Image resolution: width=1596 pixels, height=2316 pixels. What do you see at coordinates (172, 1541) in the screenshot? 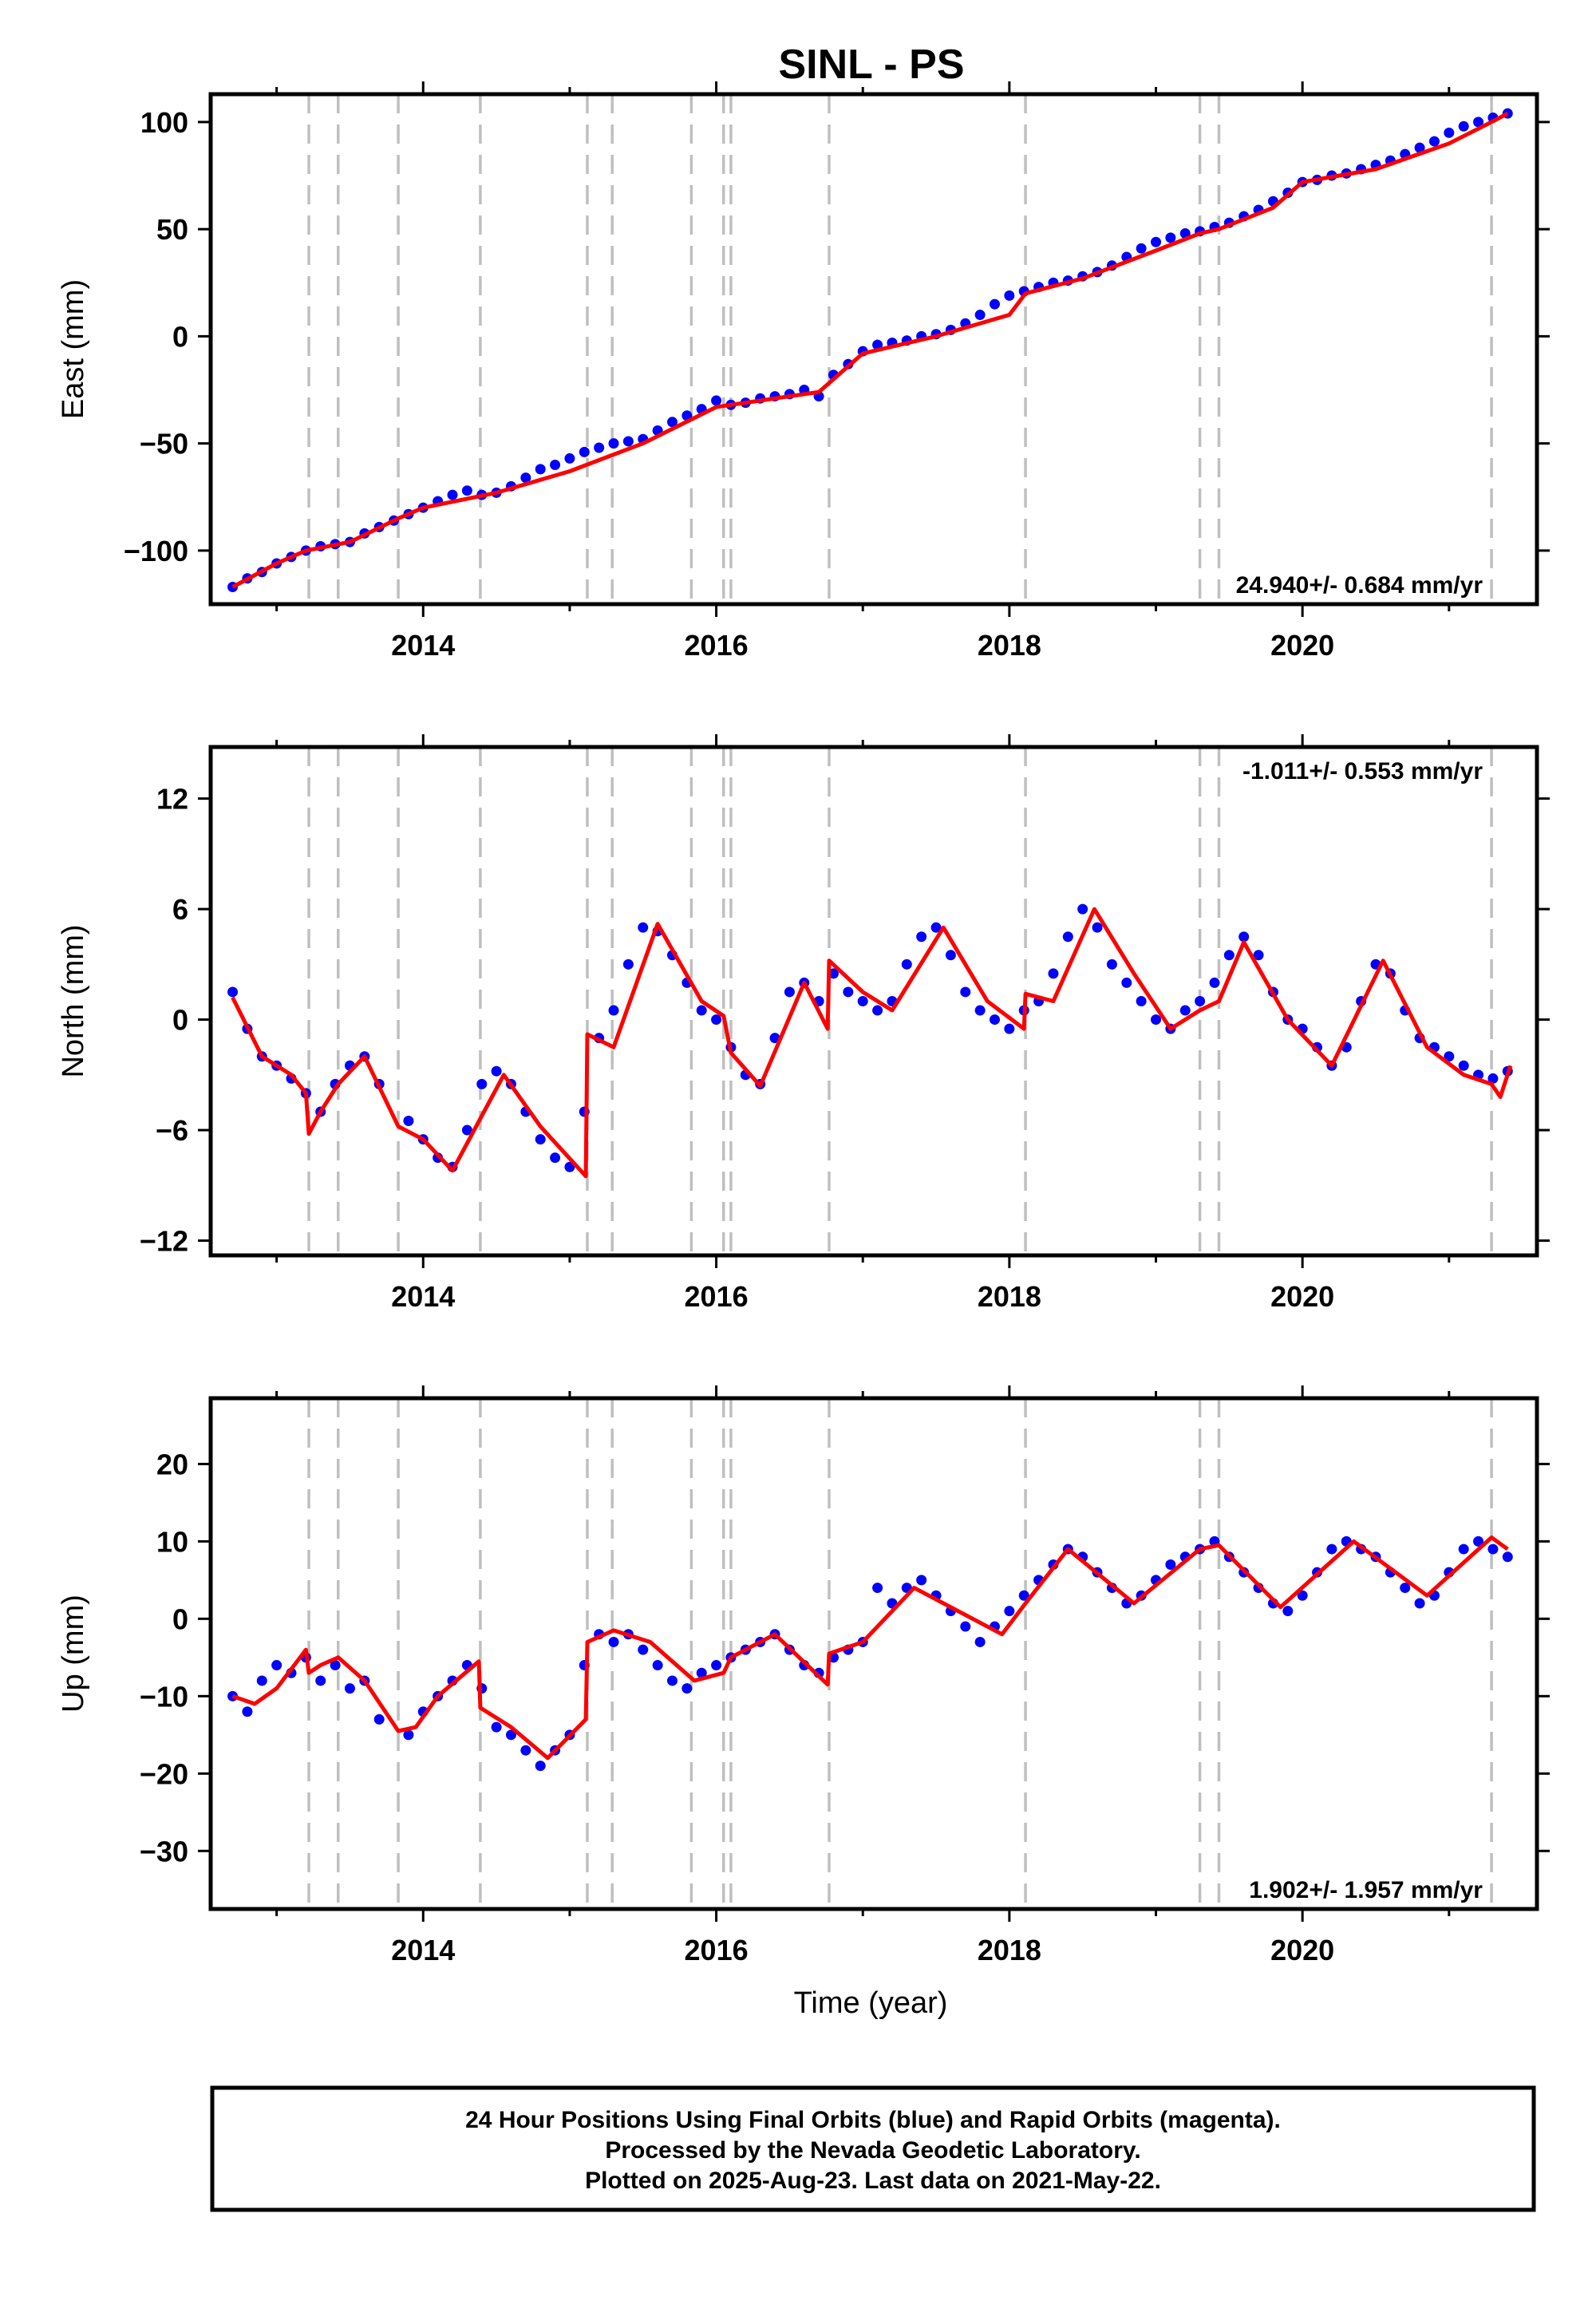
I see `up-y-tick-label: 10` at bounding box center [172, 1541].